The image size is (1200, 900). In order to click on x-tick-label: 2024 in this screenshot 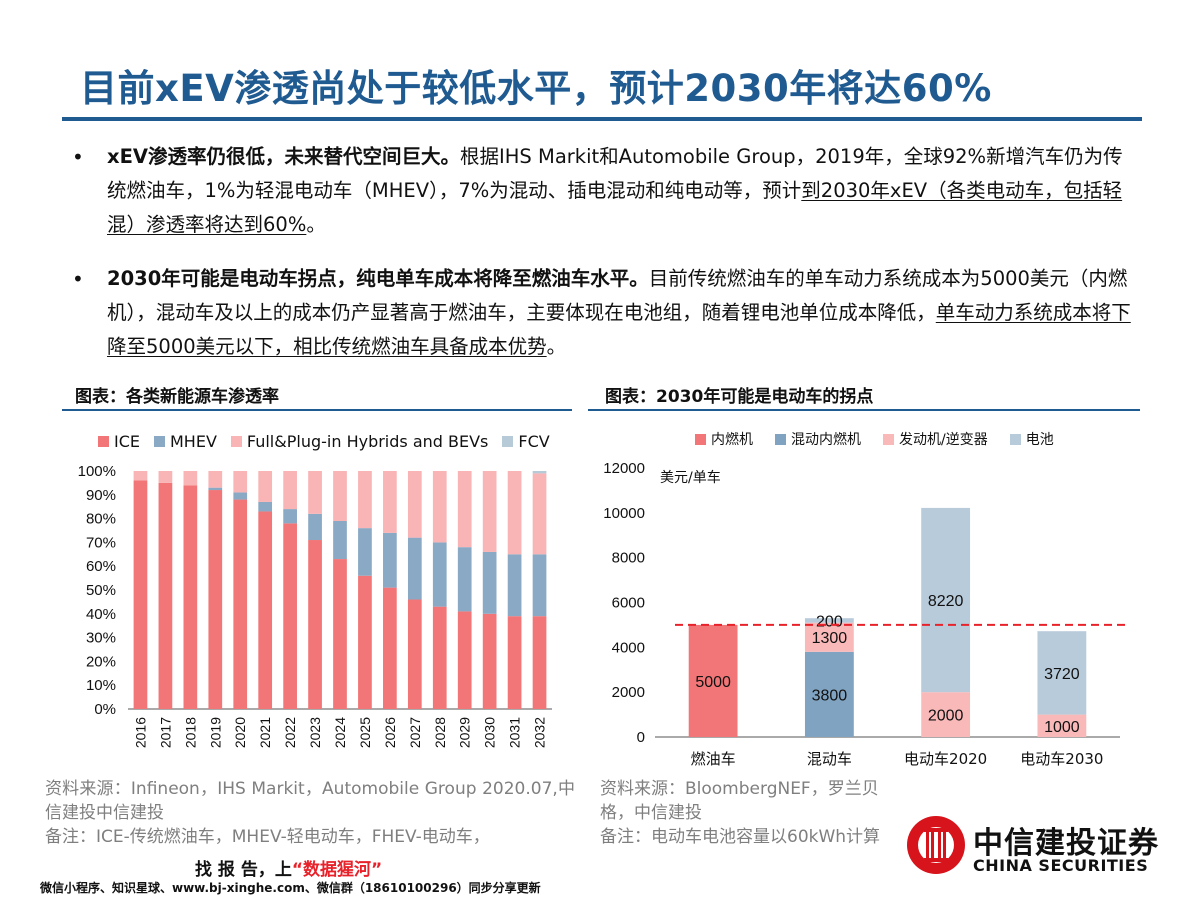, I will do `click(340, 732)`.